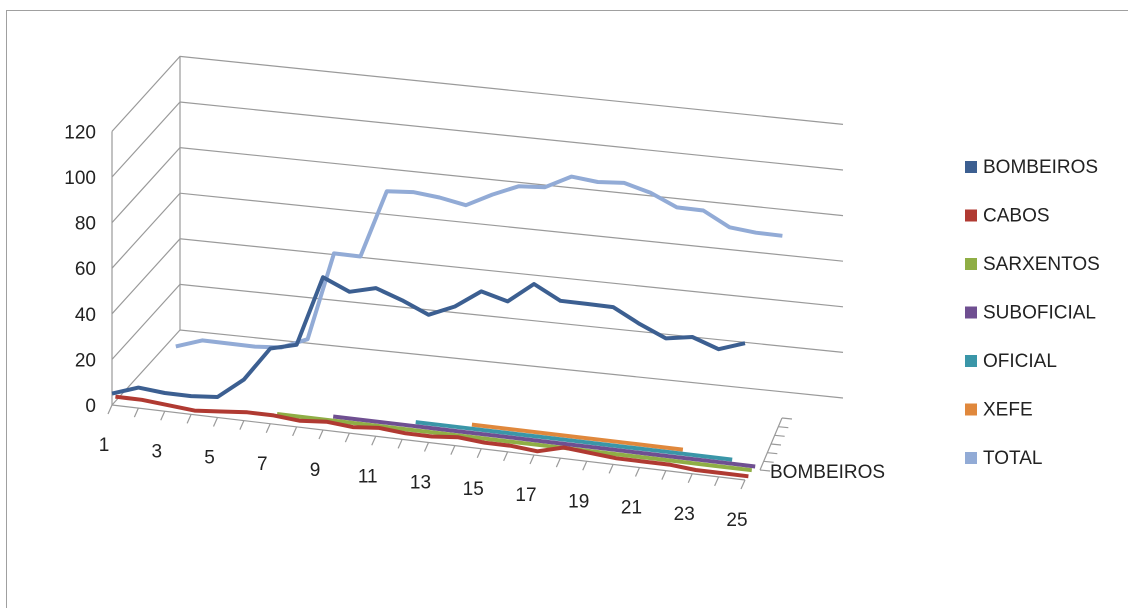  Describe the element at coordinates (156, 451) in the screenshot. I see `x-tick-label: 3` at that location.